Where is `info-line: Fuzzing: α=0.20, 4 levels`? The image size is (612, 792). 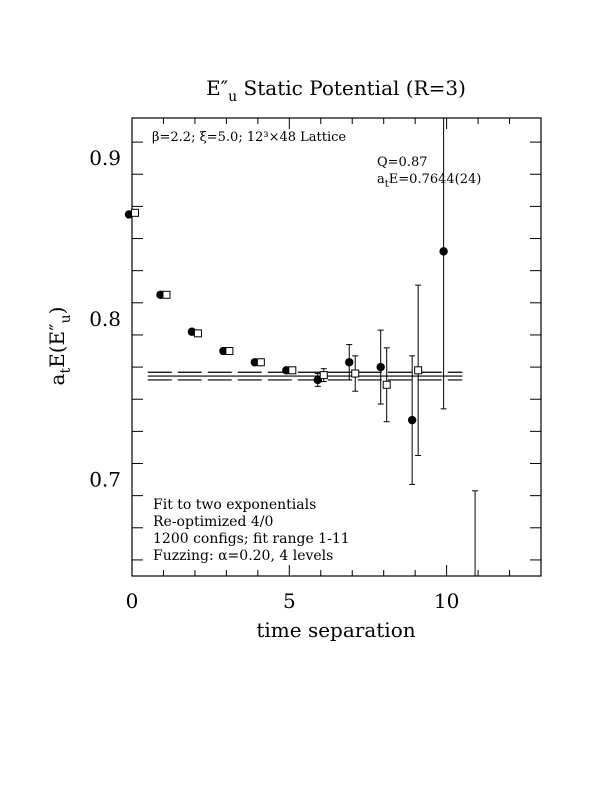 info-line: Fuzzing: α=0.20, 4 levels is located at coordinates (243, 556).